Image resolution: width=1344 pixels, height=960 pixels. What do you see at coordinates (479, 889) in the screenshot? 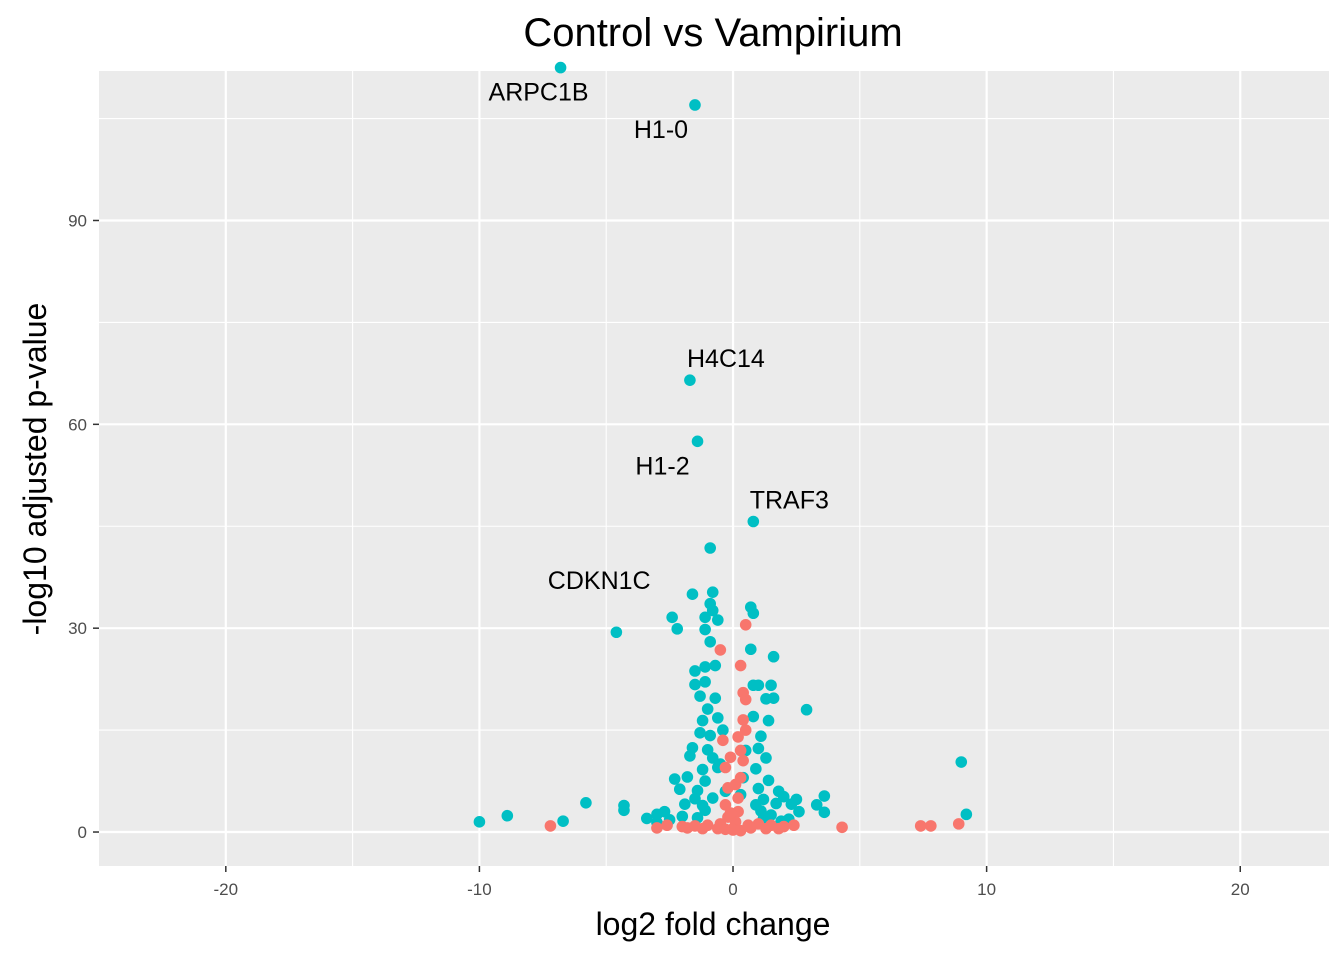
I see `x-tick-label: -10` at bounding box center [479, 889].